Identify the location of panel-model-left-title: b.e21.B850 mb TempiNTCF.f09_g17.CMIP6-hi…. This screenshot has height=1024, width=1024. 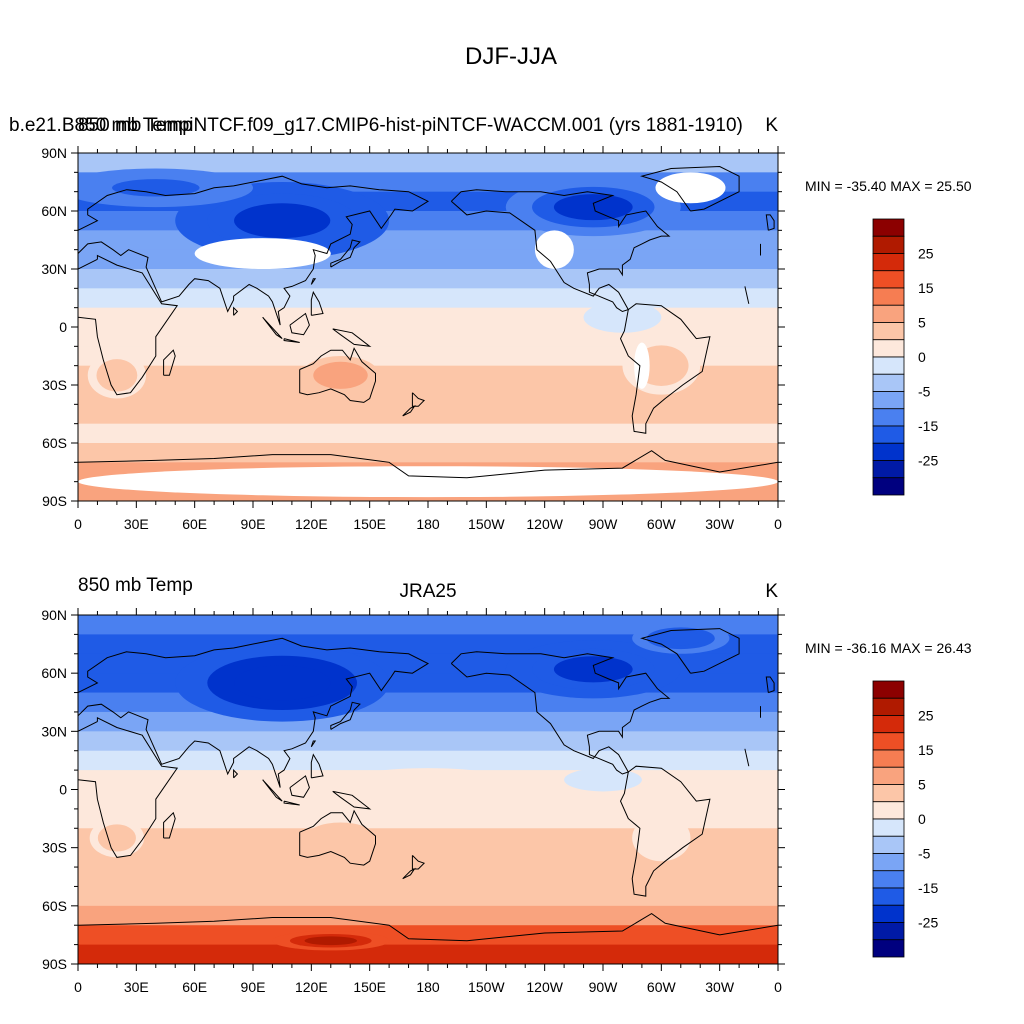
(376, 125).